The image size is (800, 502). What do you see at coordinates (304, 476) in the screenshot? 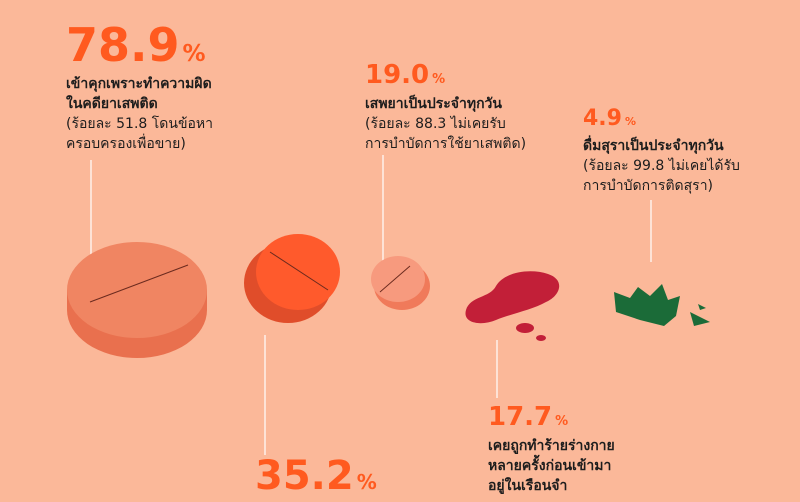
I see `value-number: 35.2` at bounding box center [304, 476].